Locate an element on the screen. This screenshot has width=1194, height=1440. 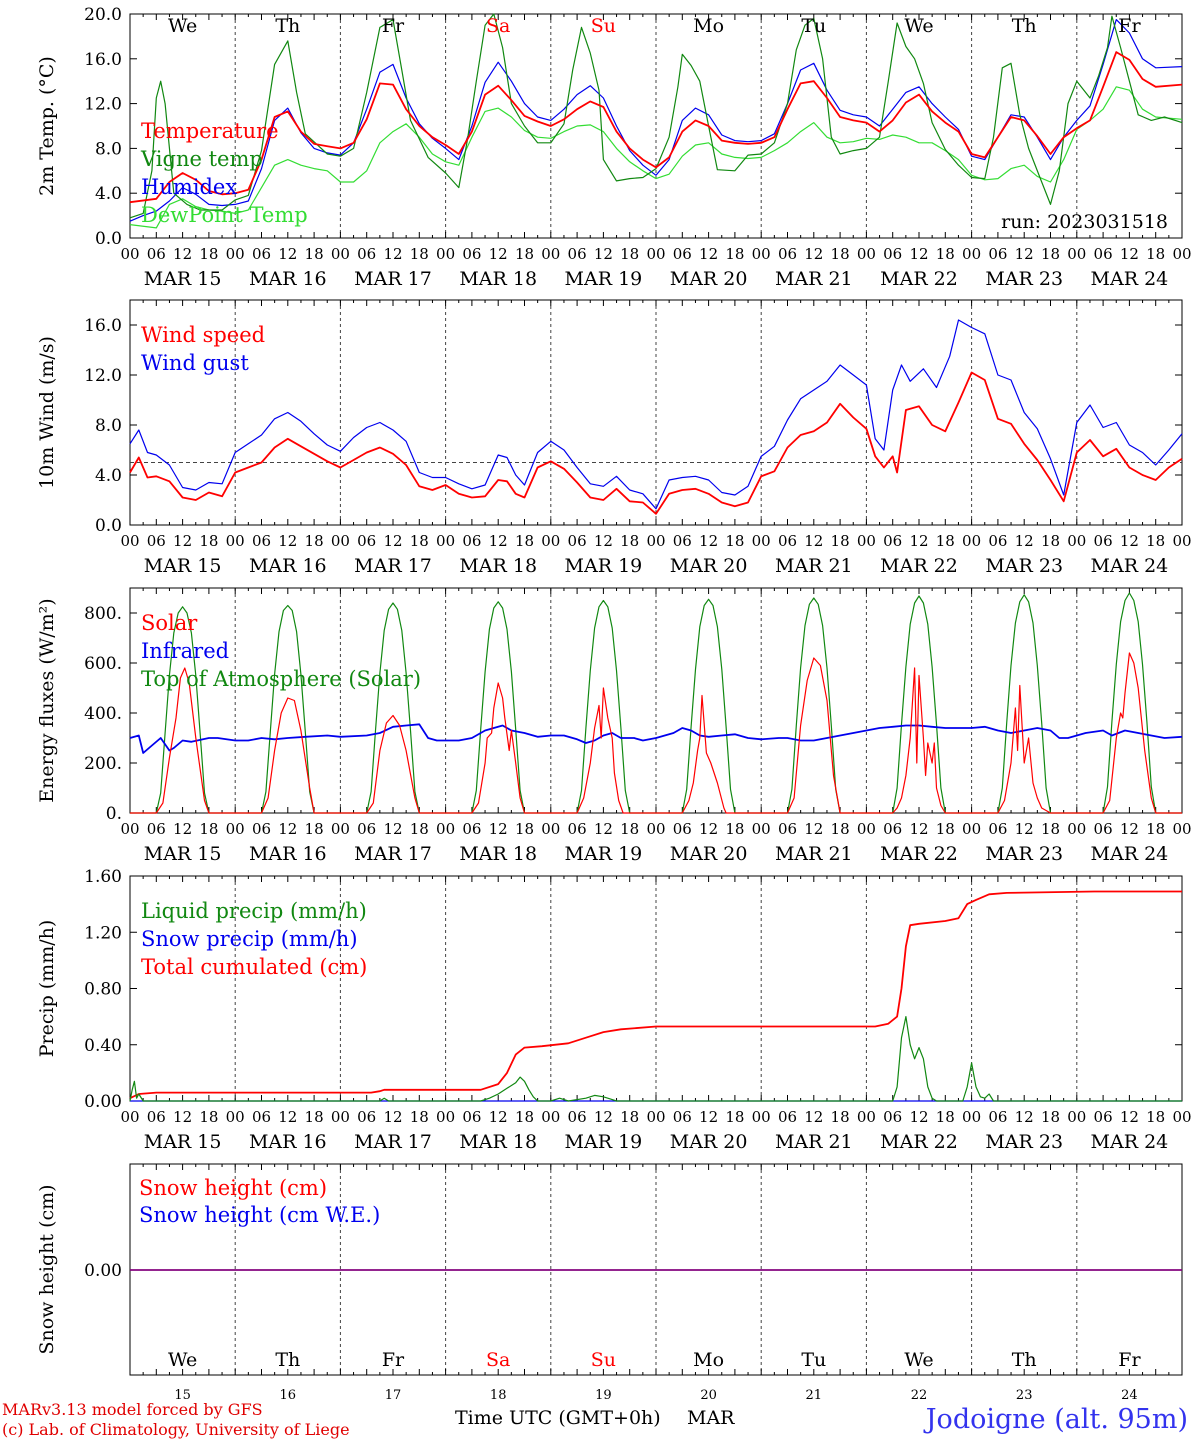
y-tick-label: 0.80 is located at coordinates (103, 990).